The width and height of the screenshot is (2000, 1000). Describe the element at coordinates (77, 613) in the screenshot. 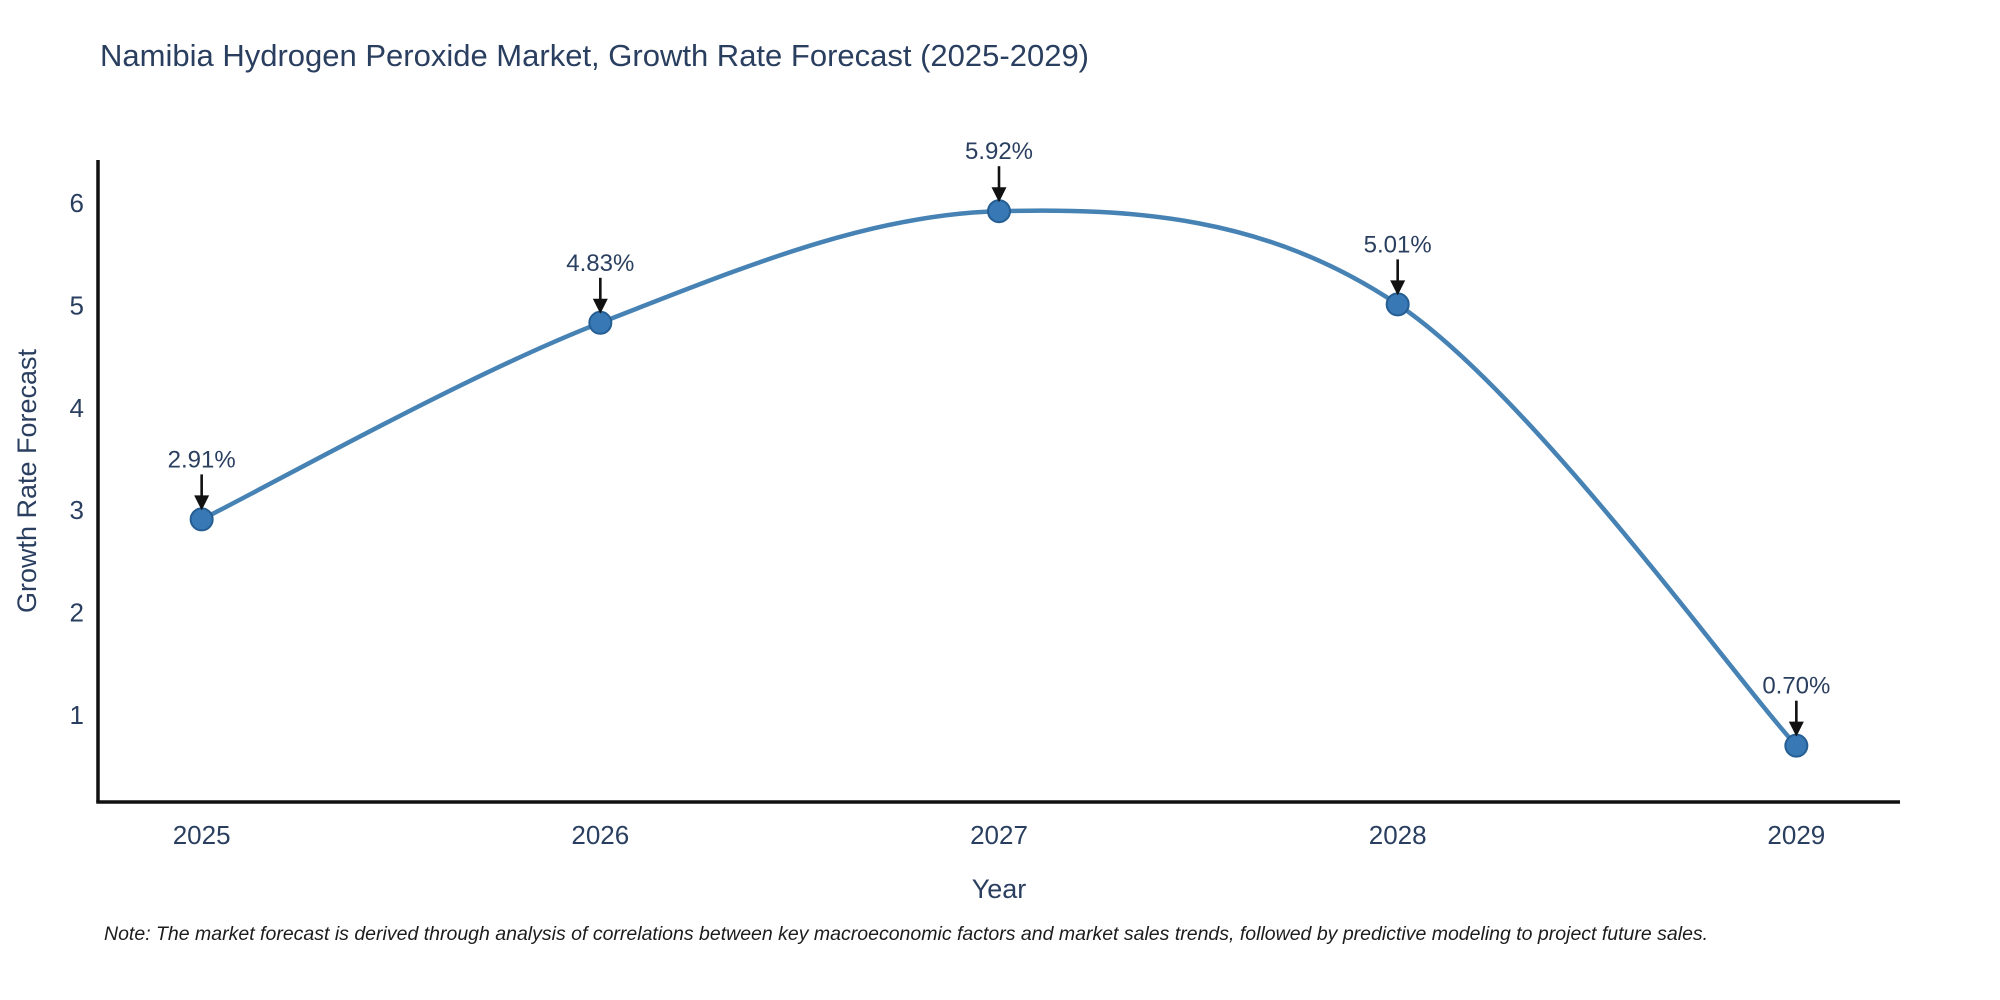

I see `y-tick-label: 2` at that location.